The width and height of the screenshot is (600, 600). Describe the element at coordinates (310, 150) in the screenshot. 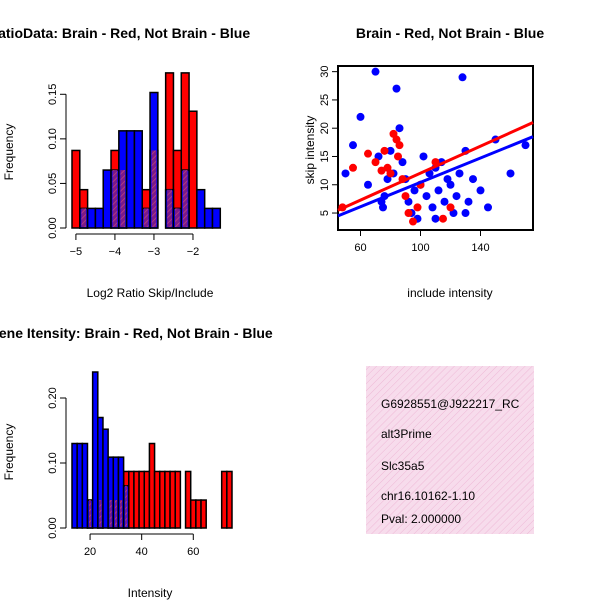

I see `y-axis-label: skip intensity` at that location.